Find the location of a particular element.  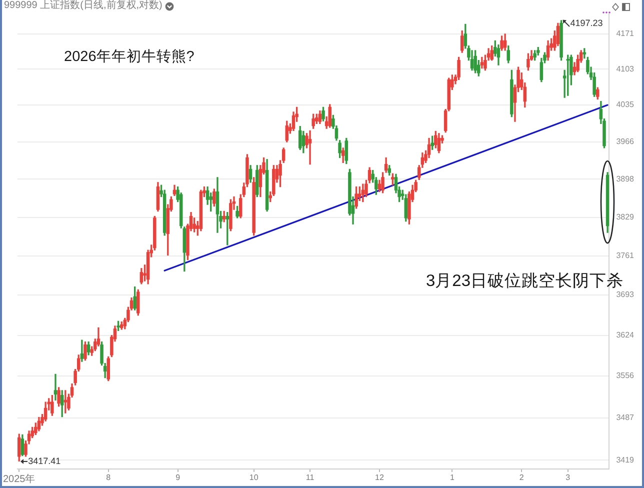

x-tick-label: 10 is located at coordinates (254, 477).